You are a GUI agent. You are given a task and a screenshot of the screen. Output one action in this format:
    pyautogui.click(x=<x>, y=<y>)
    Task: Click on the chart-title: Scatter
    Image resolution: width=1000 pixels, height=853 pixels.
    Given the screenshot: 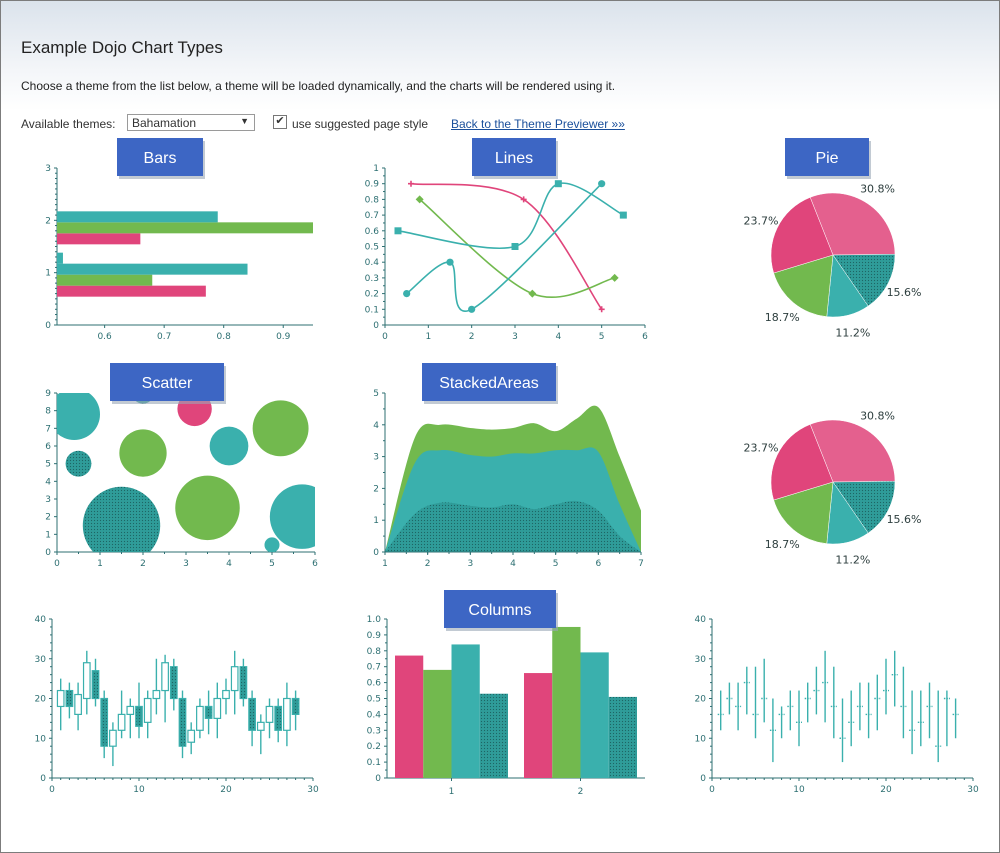 What is the action you would take?
    pyautogui.click(x=167, y=383)
    